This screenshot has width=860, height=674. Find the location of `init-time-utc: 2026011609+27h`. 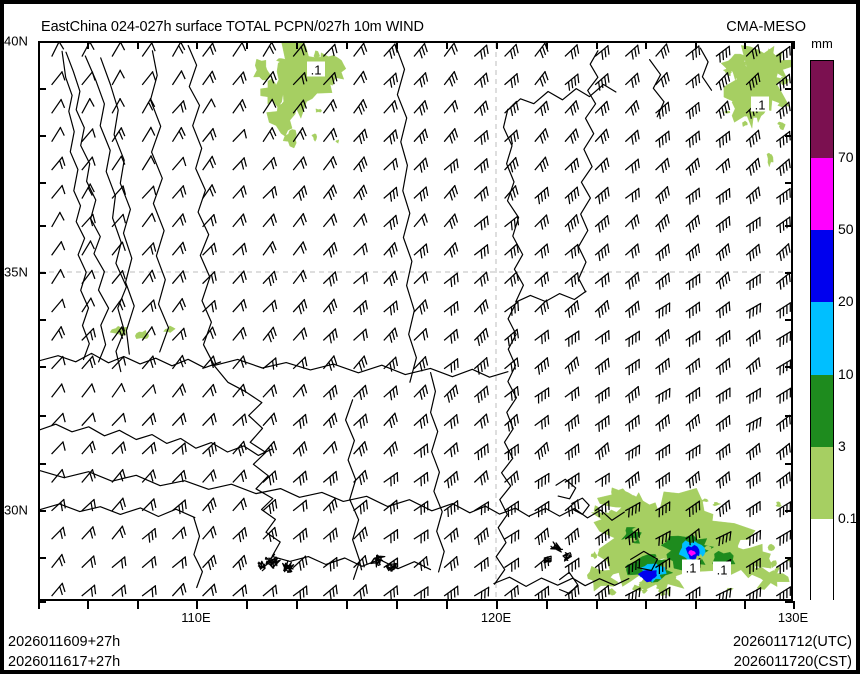

init-time-utc: 2026011609+27h is located at coordinates (64, 642).